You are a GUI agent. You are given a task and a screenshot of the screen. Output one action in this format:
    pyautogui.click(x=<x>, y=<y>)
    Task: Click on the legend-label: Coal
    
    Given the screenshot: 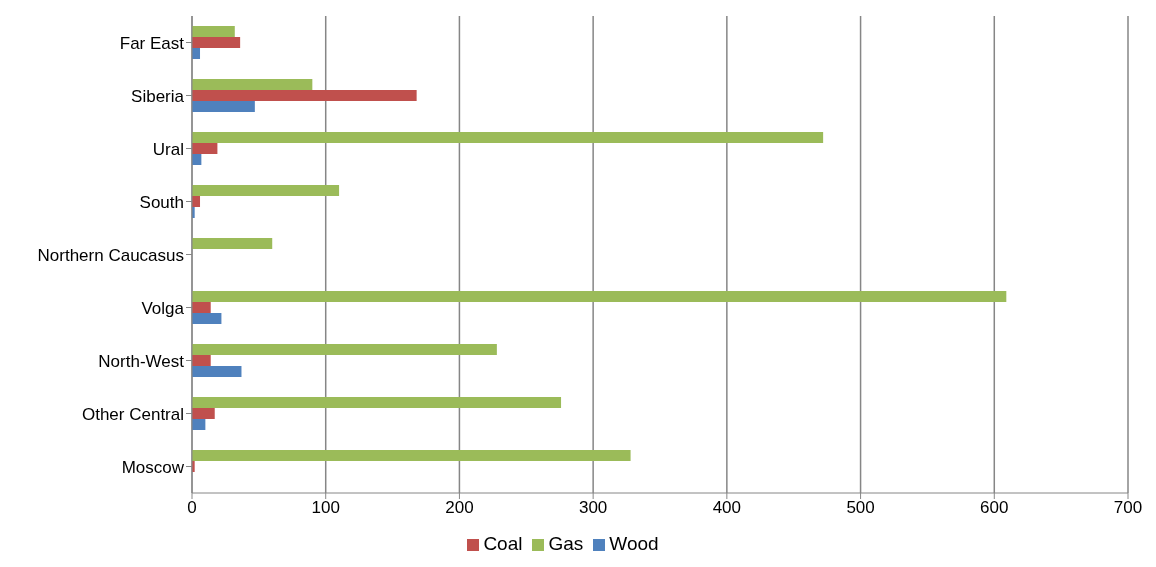 What is the action you would take?
    pyautogui.click(x=503, y=543)
    